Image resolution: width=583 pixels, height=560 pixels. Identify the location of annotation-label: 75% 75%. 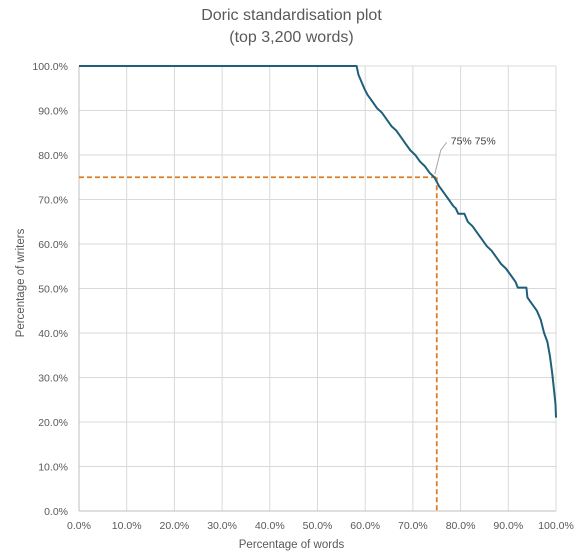
(473, 141).